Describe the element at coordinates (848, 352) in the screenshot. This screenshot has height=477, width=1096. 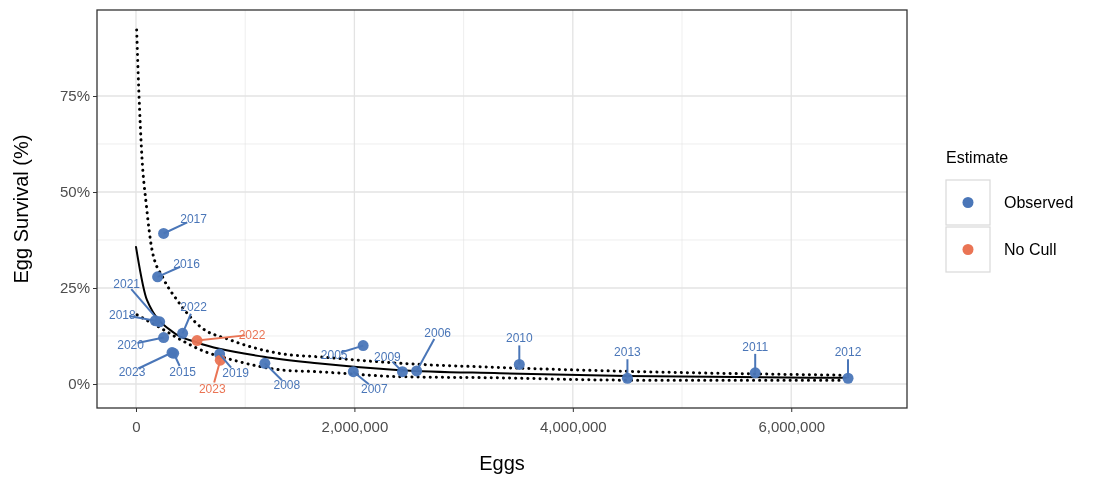
I see `annotation: 2012` at that location.